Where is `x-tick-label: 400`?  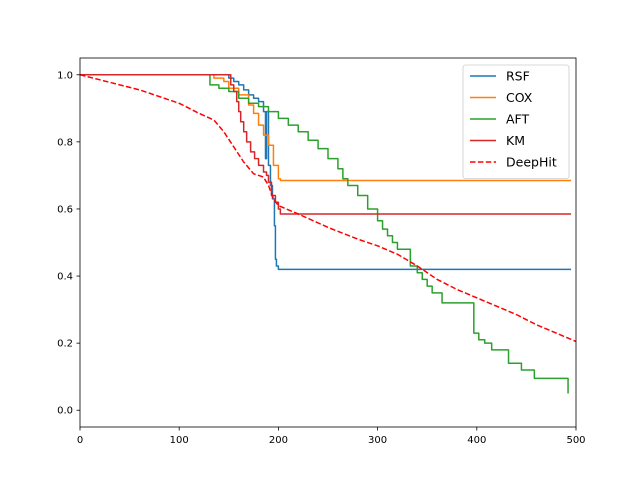
x-tick-label: 400 is located at coordinates (476, 440).